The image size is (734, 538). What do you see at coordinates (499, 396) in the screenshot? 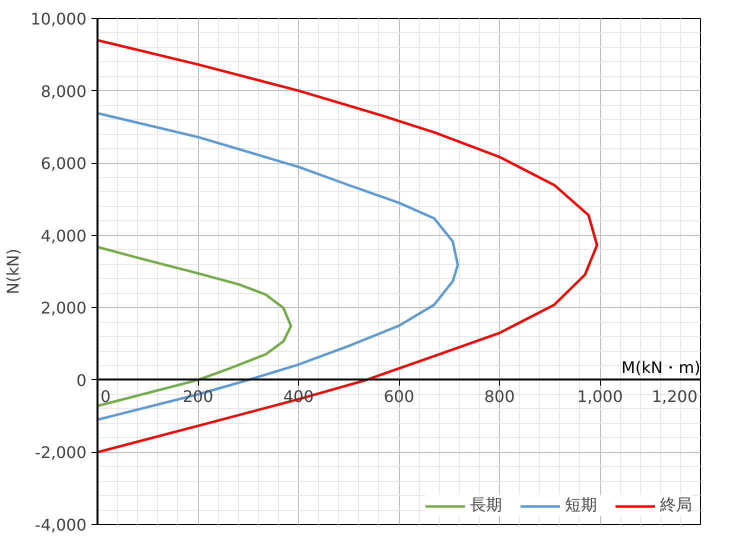
I see `x-tick-label: 800` at bounding box center [499, 396].